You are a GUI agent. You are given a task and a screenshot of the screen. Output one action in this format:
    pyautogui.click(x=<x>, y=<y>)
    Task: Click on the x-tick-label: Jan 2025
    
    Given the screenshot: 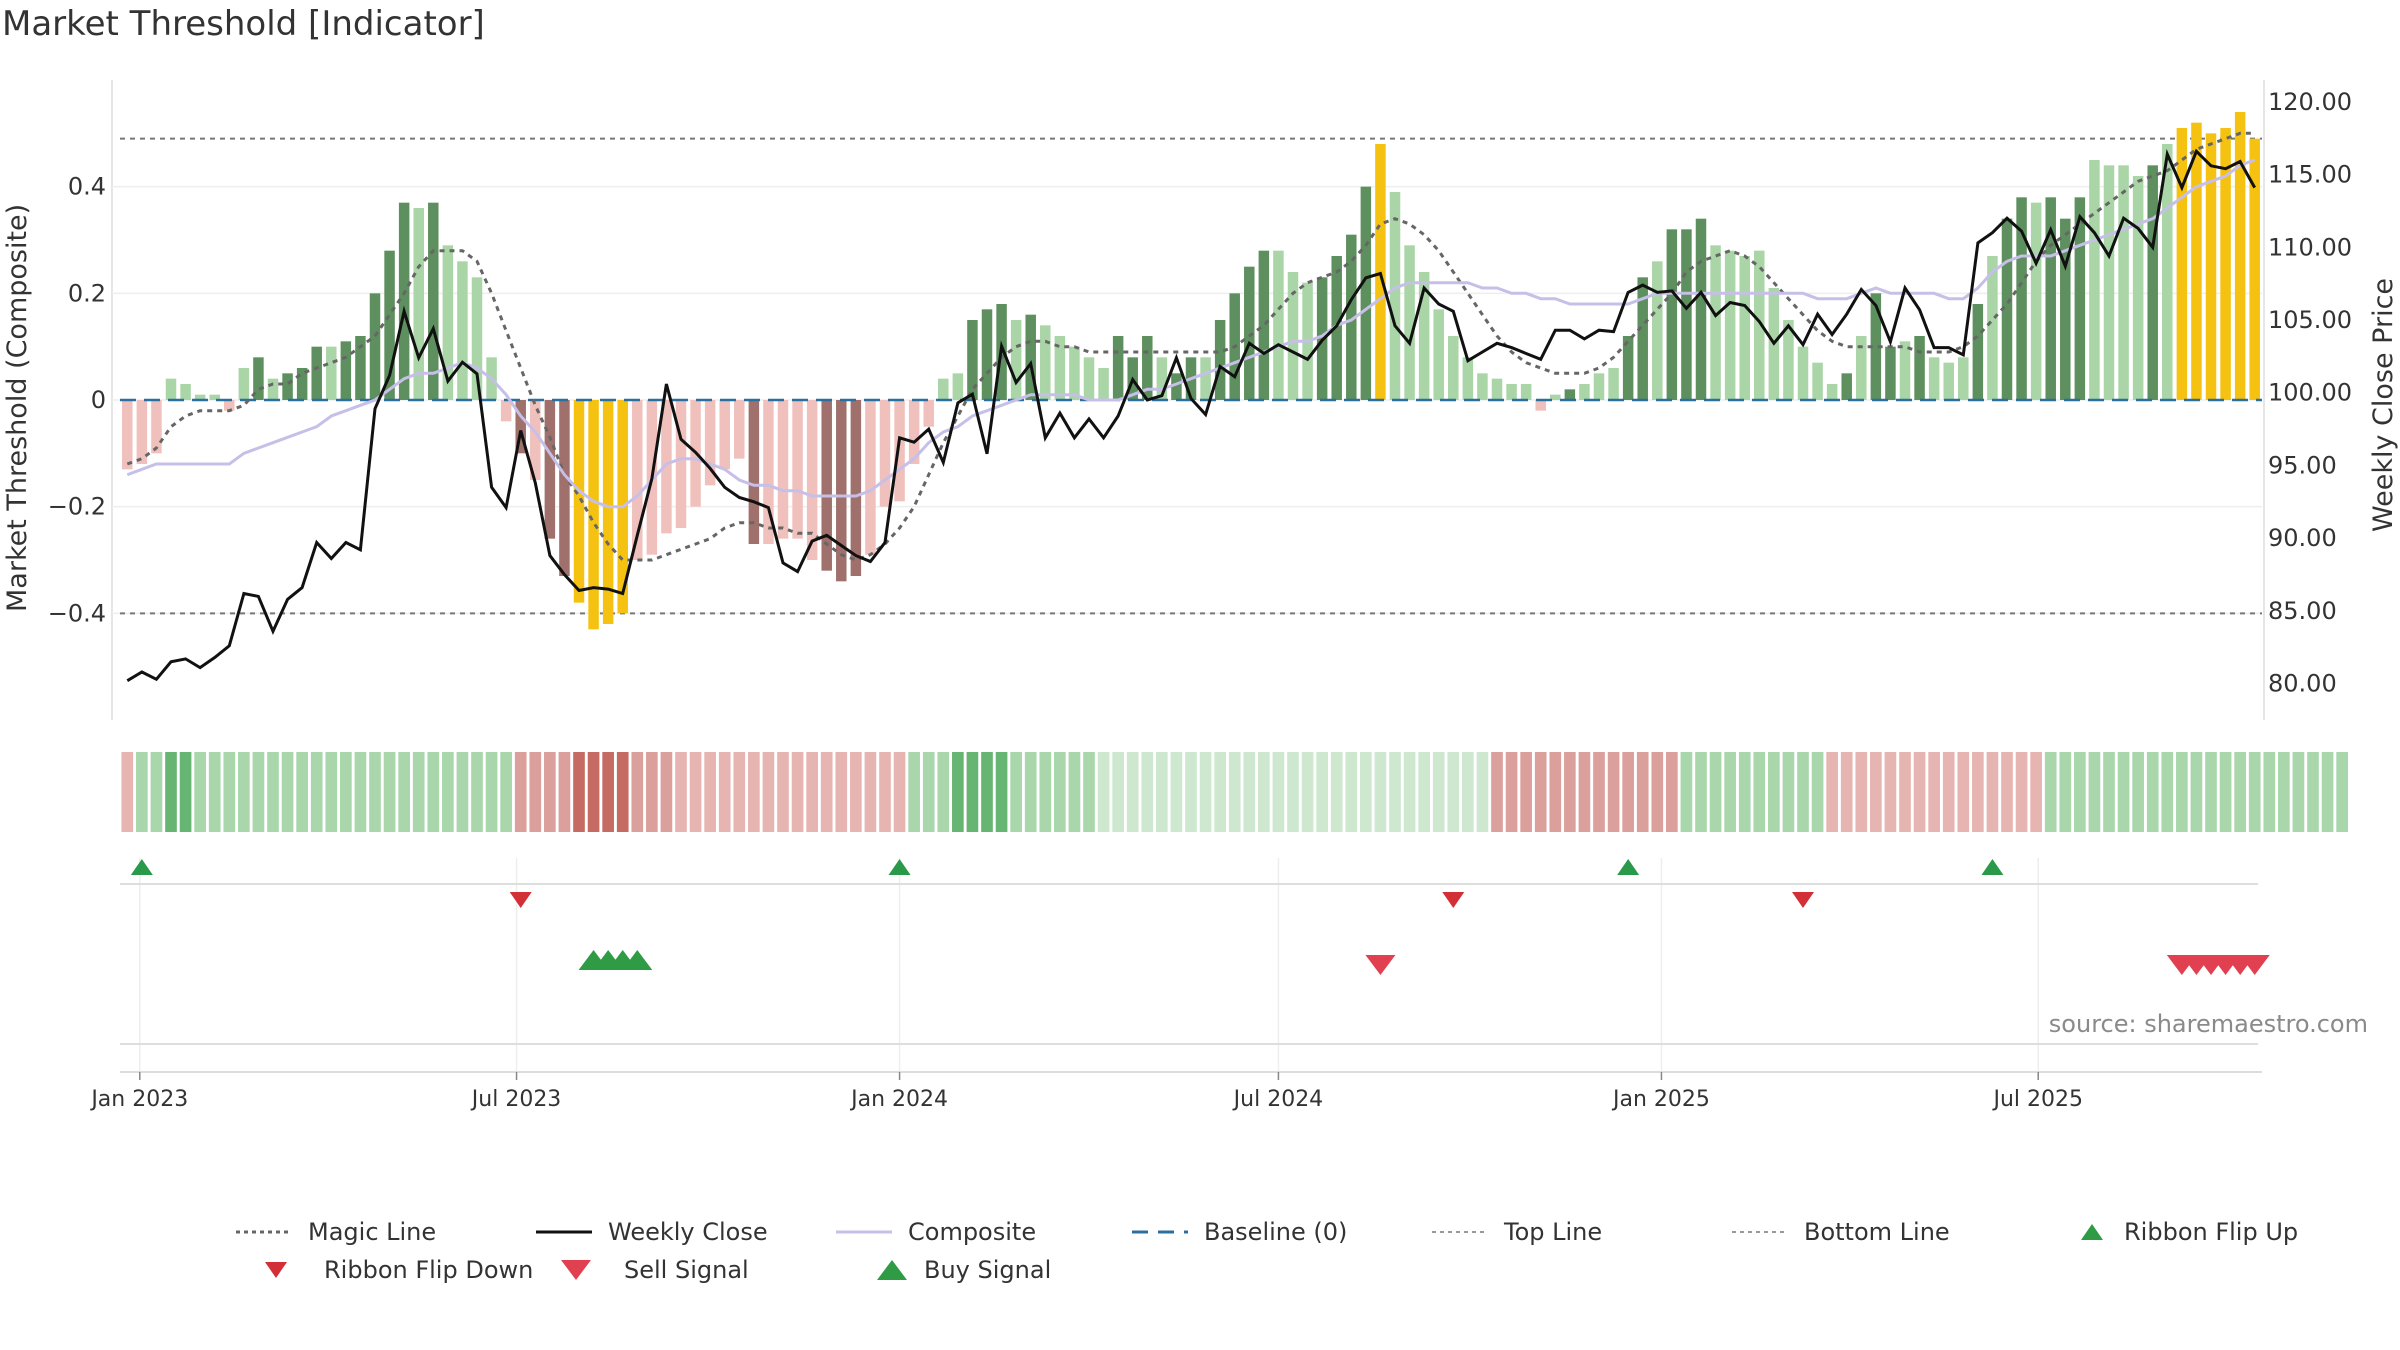 What is the action you would take?
    pyautogui.click(x=1660, y=1099)
    